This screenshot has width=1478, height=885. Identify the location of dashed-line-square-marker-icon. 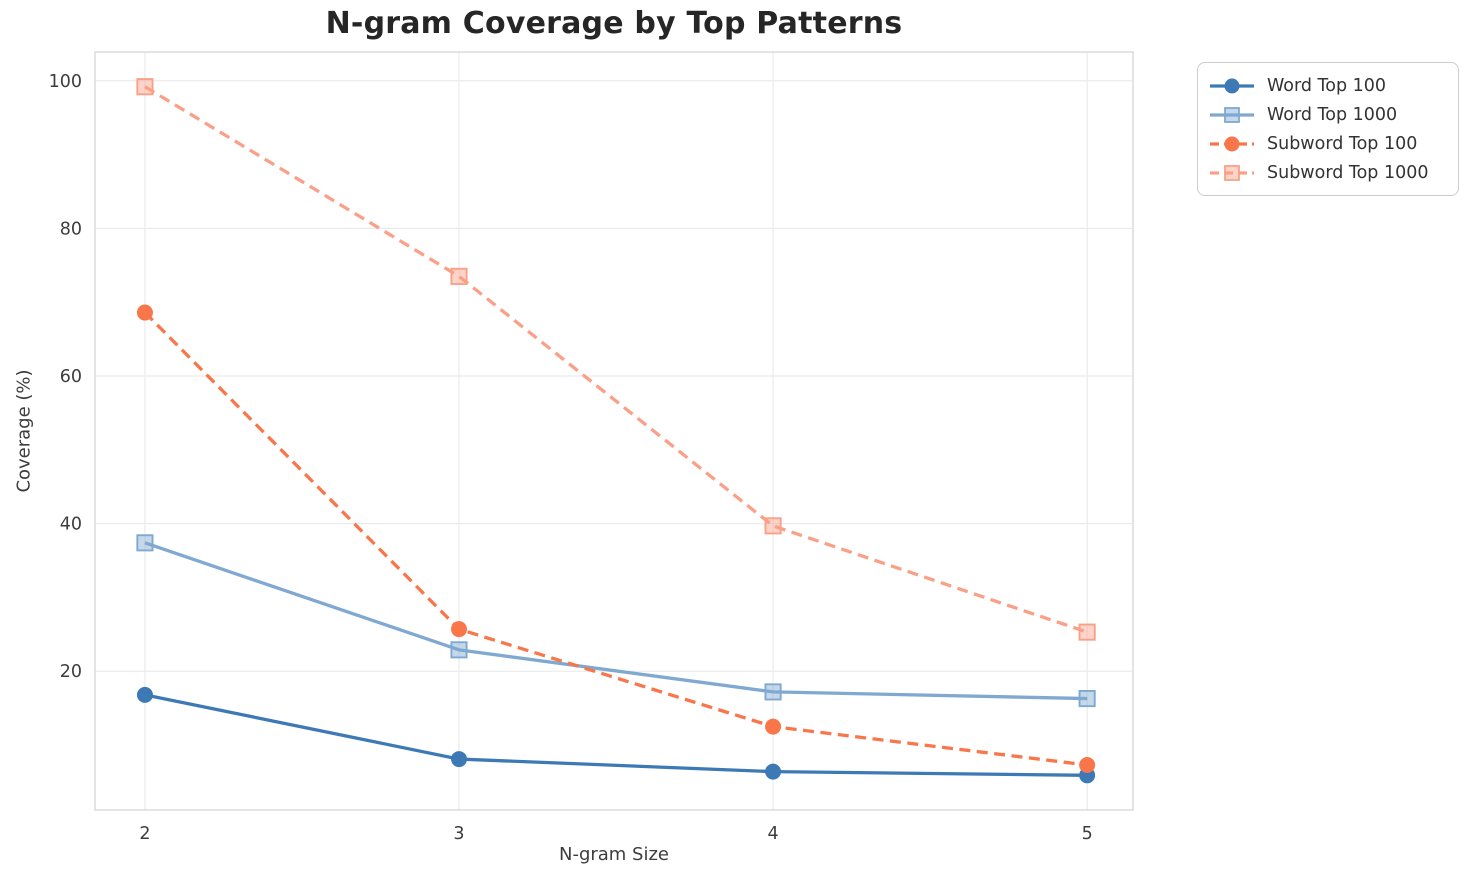
(1232, 172).